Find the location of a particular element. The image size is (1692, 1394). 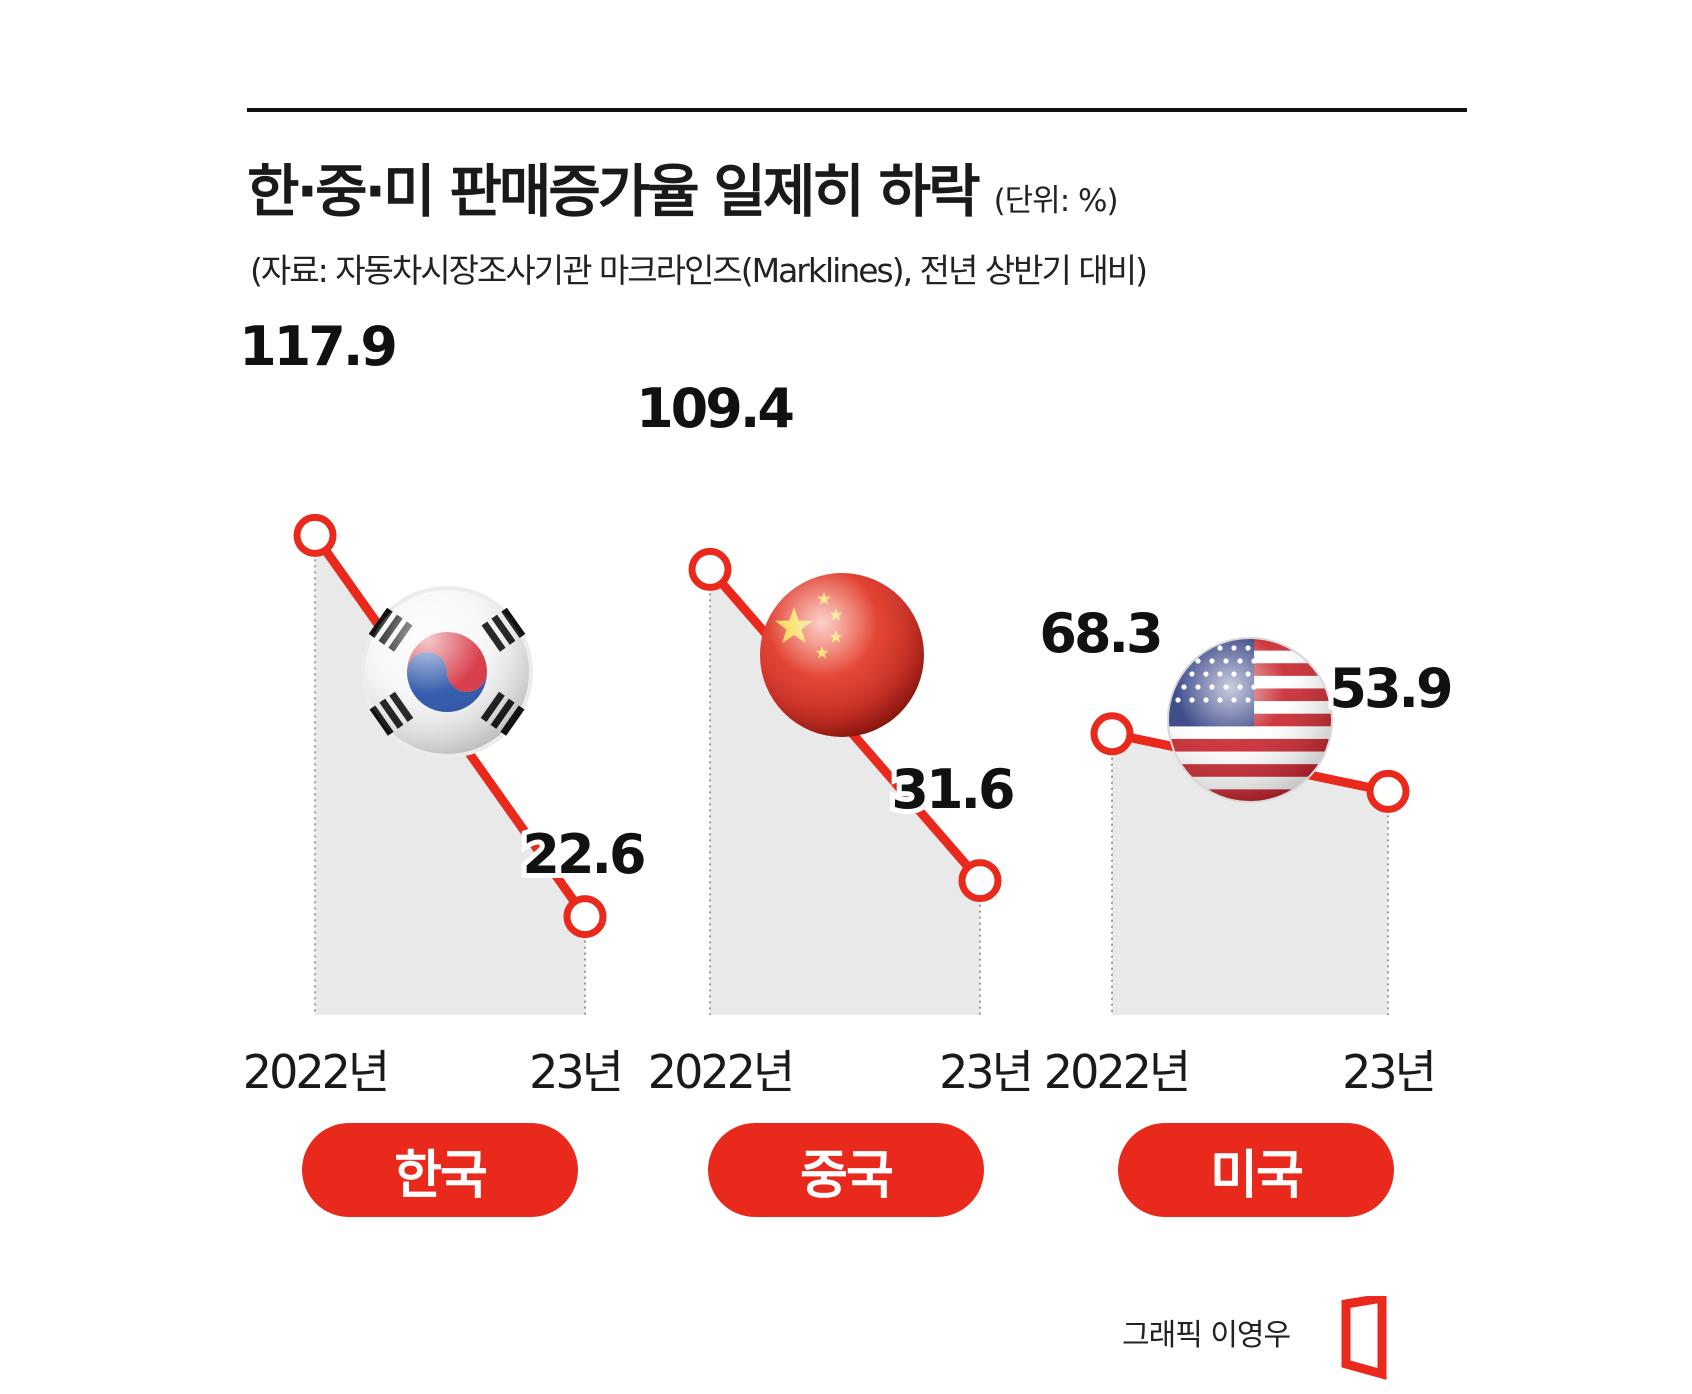

data-label: 117.9 is located at coordinates (317, 346).